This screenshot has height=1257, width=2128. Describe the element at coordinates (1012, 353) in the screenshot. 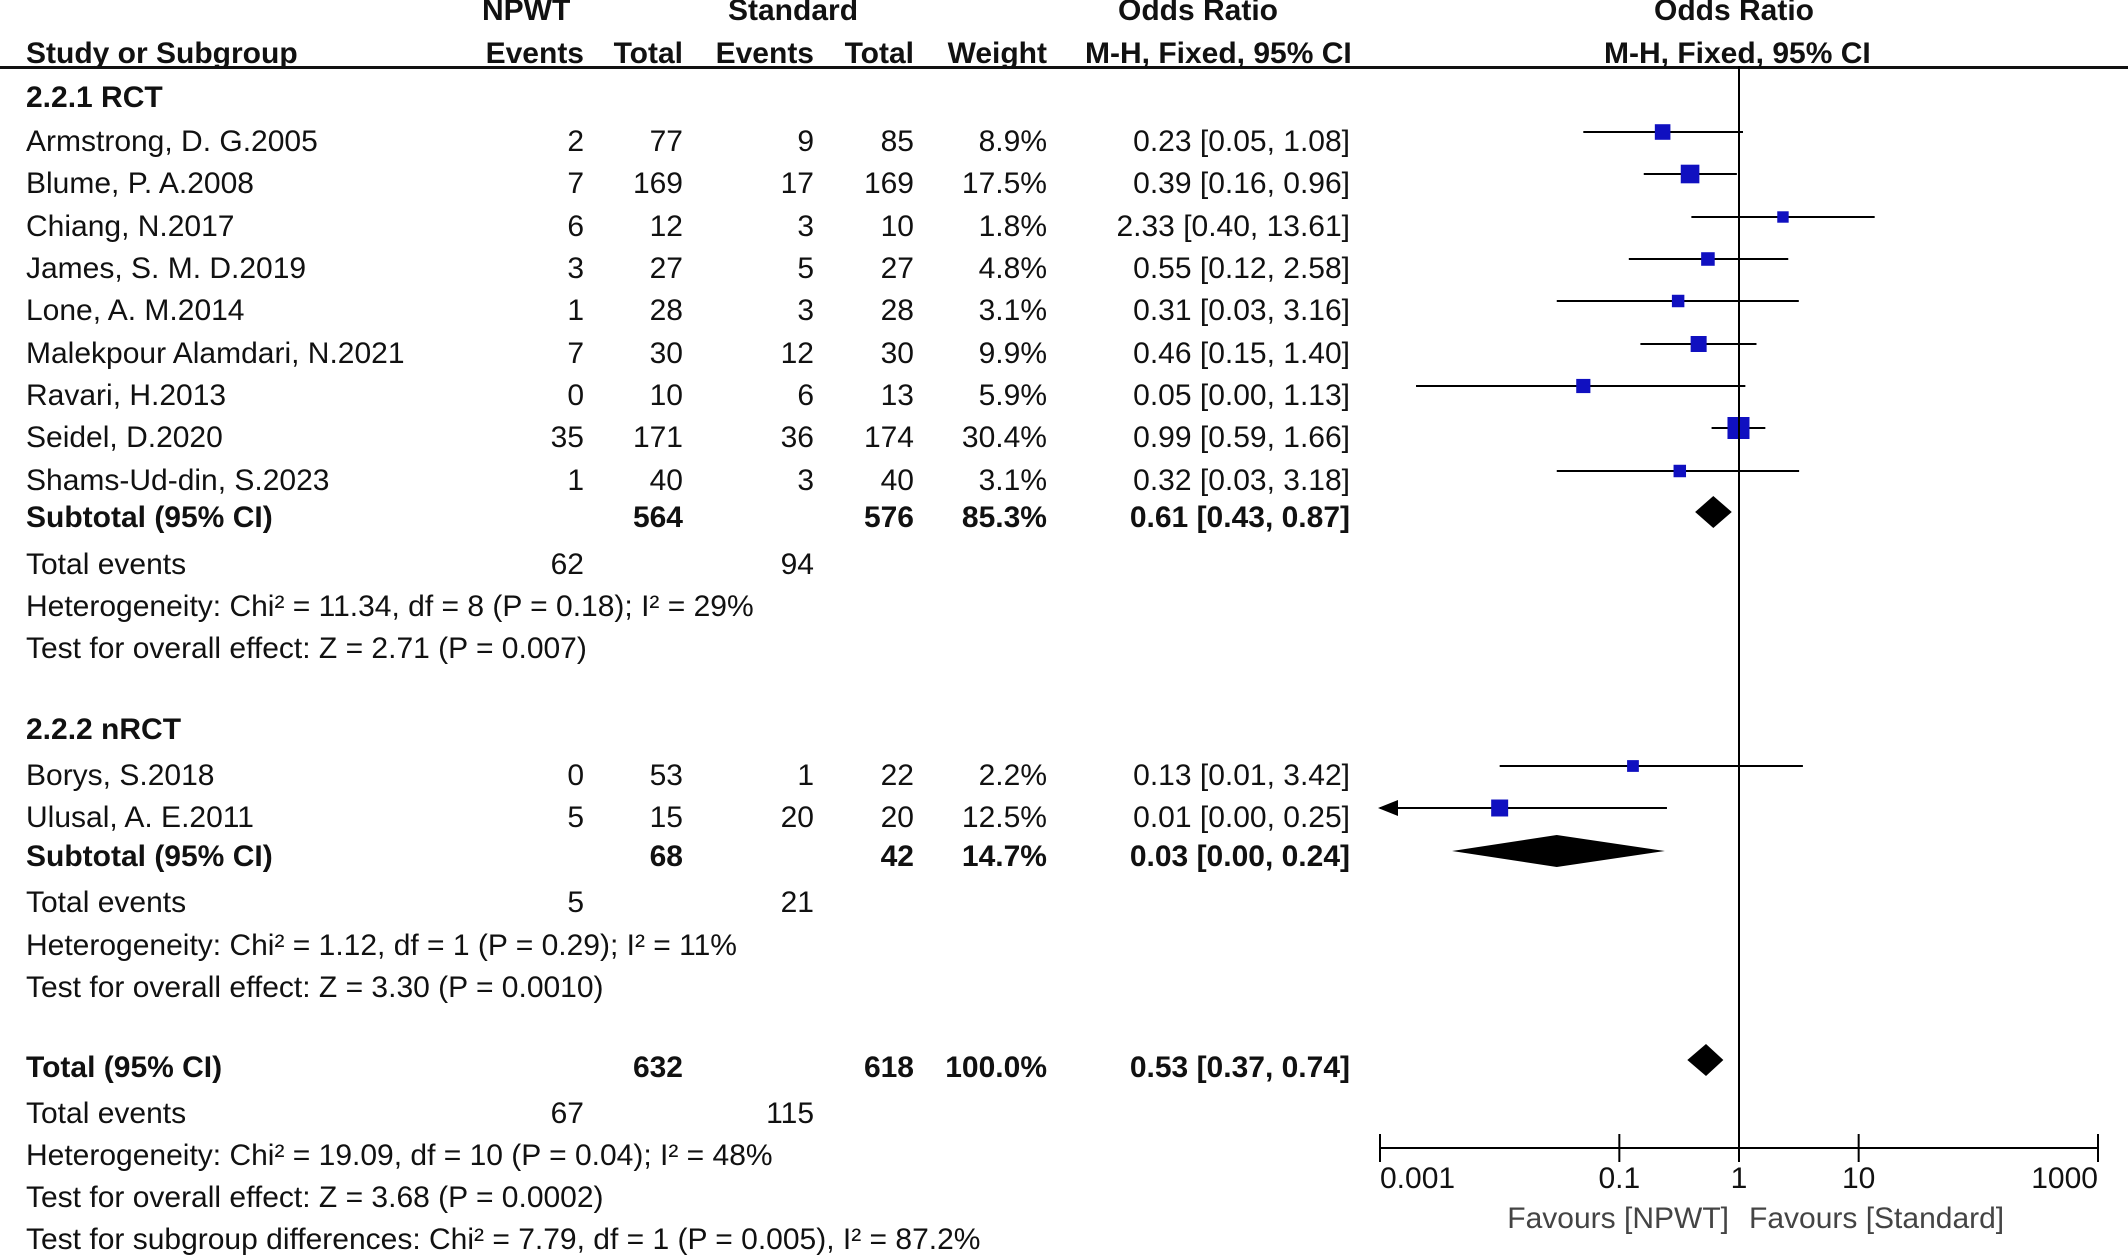

I see `study-weight: 9.9%` at that location.